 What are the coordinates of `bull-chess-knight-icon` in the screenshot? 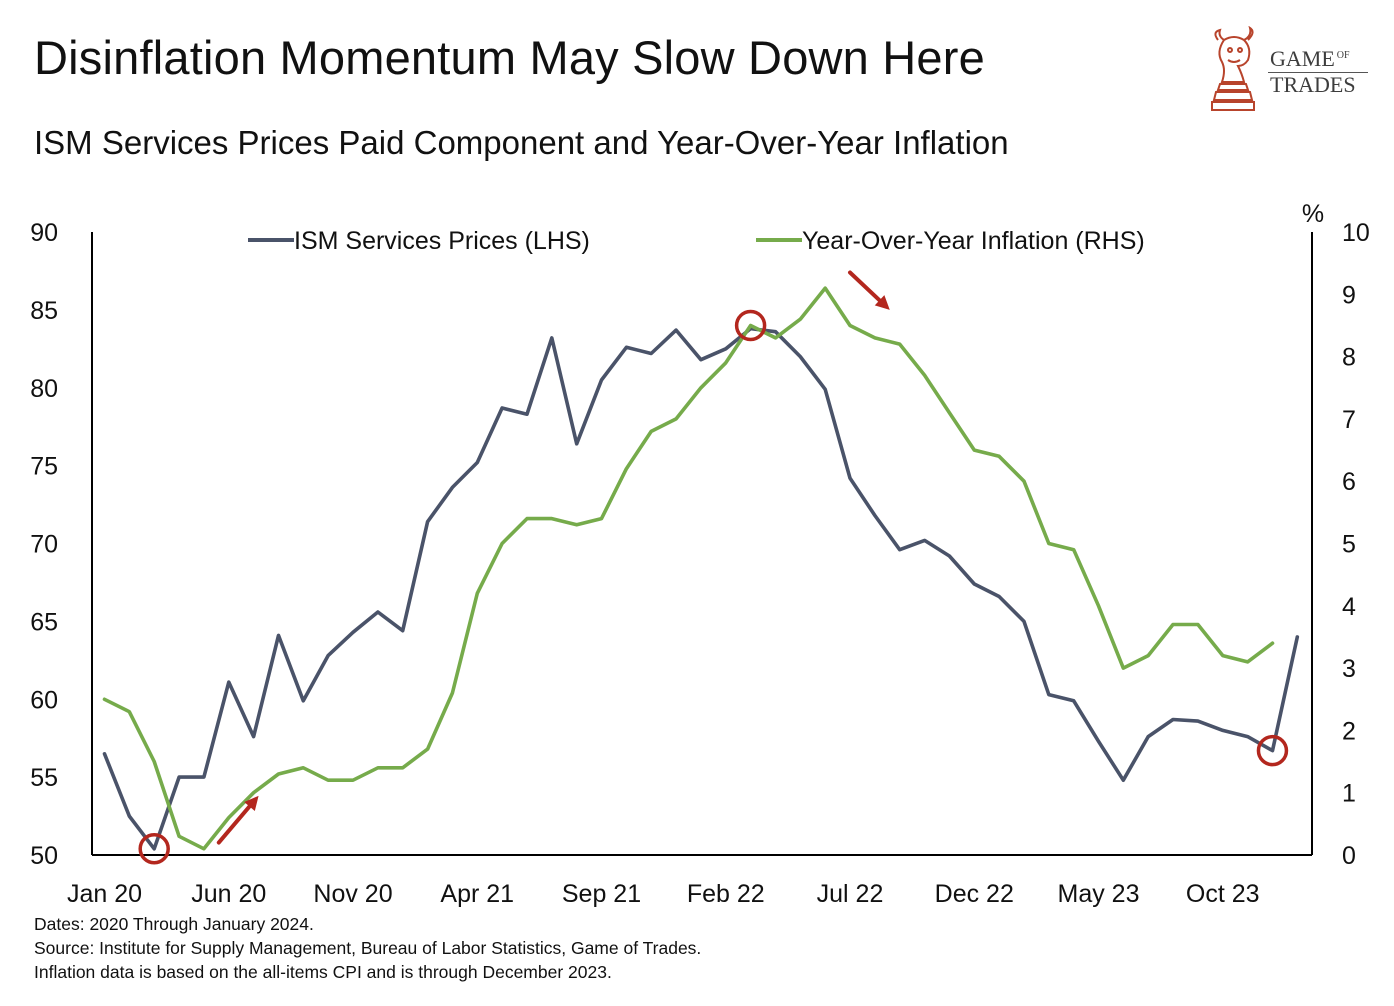 It's located at (1233, 68).